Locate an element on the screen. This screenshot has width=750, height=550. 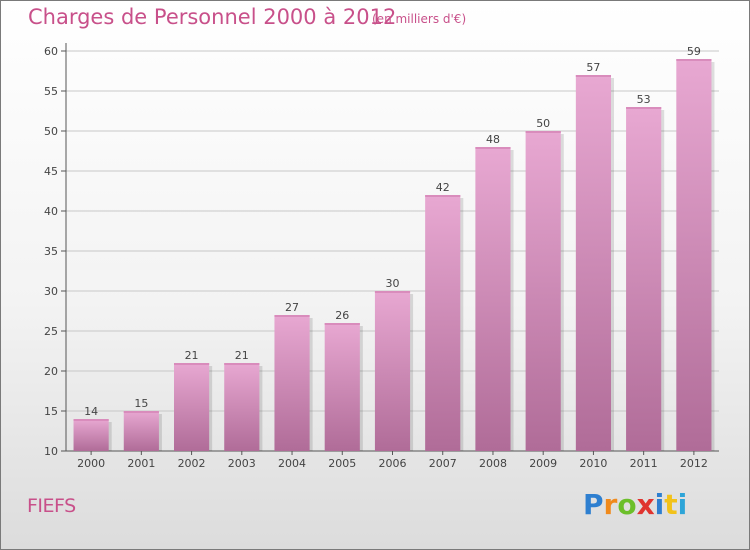
bar-2000 is located at coordinates (91, 435).